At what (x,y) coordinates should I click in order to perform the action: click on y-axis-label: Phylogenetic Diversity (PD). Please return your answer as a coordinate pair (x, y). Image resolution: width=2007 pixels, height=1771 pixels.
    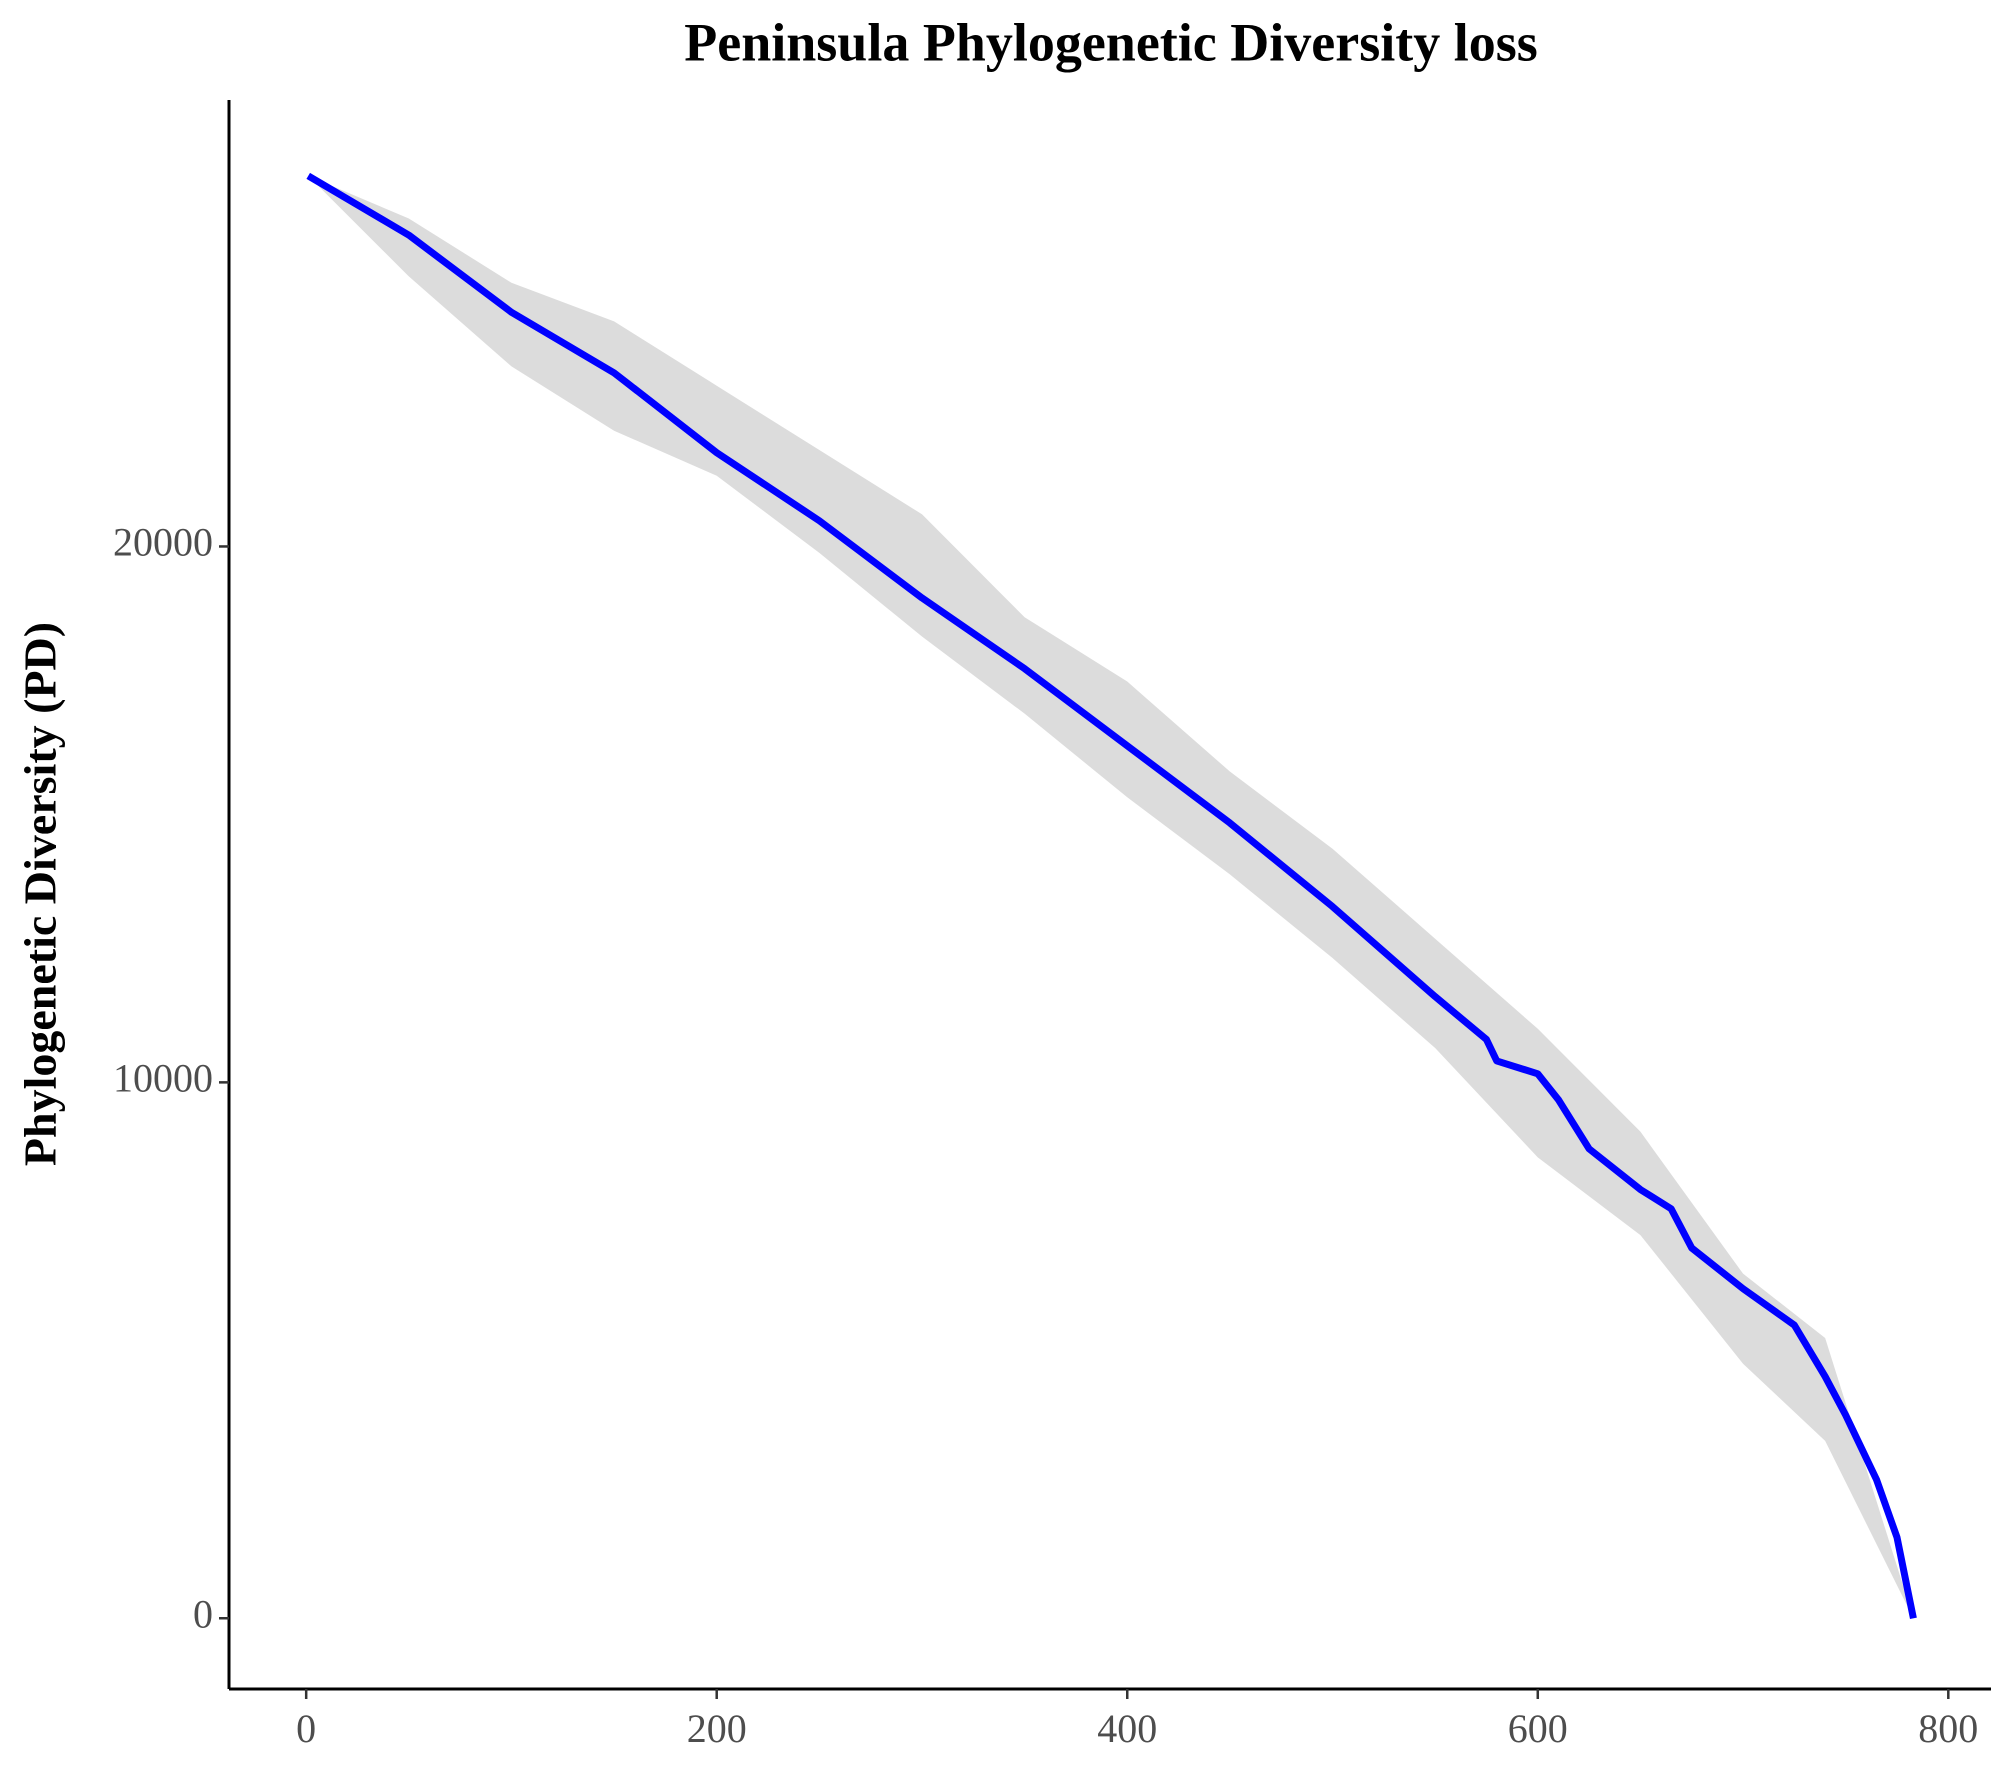
    Looking at the image, I should click on (40, 894).